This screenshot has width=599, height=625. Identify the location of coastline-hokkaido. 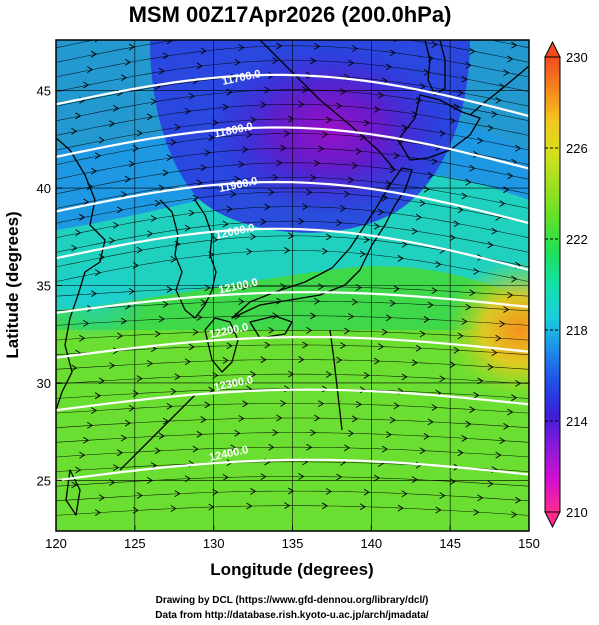
(439, 127).